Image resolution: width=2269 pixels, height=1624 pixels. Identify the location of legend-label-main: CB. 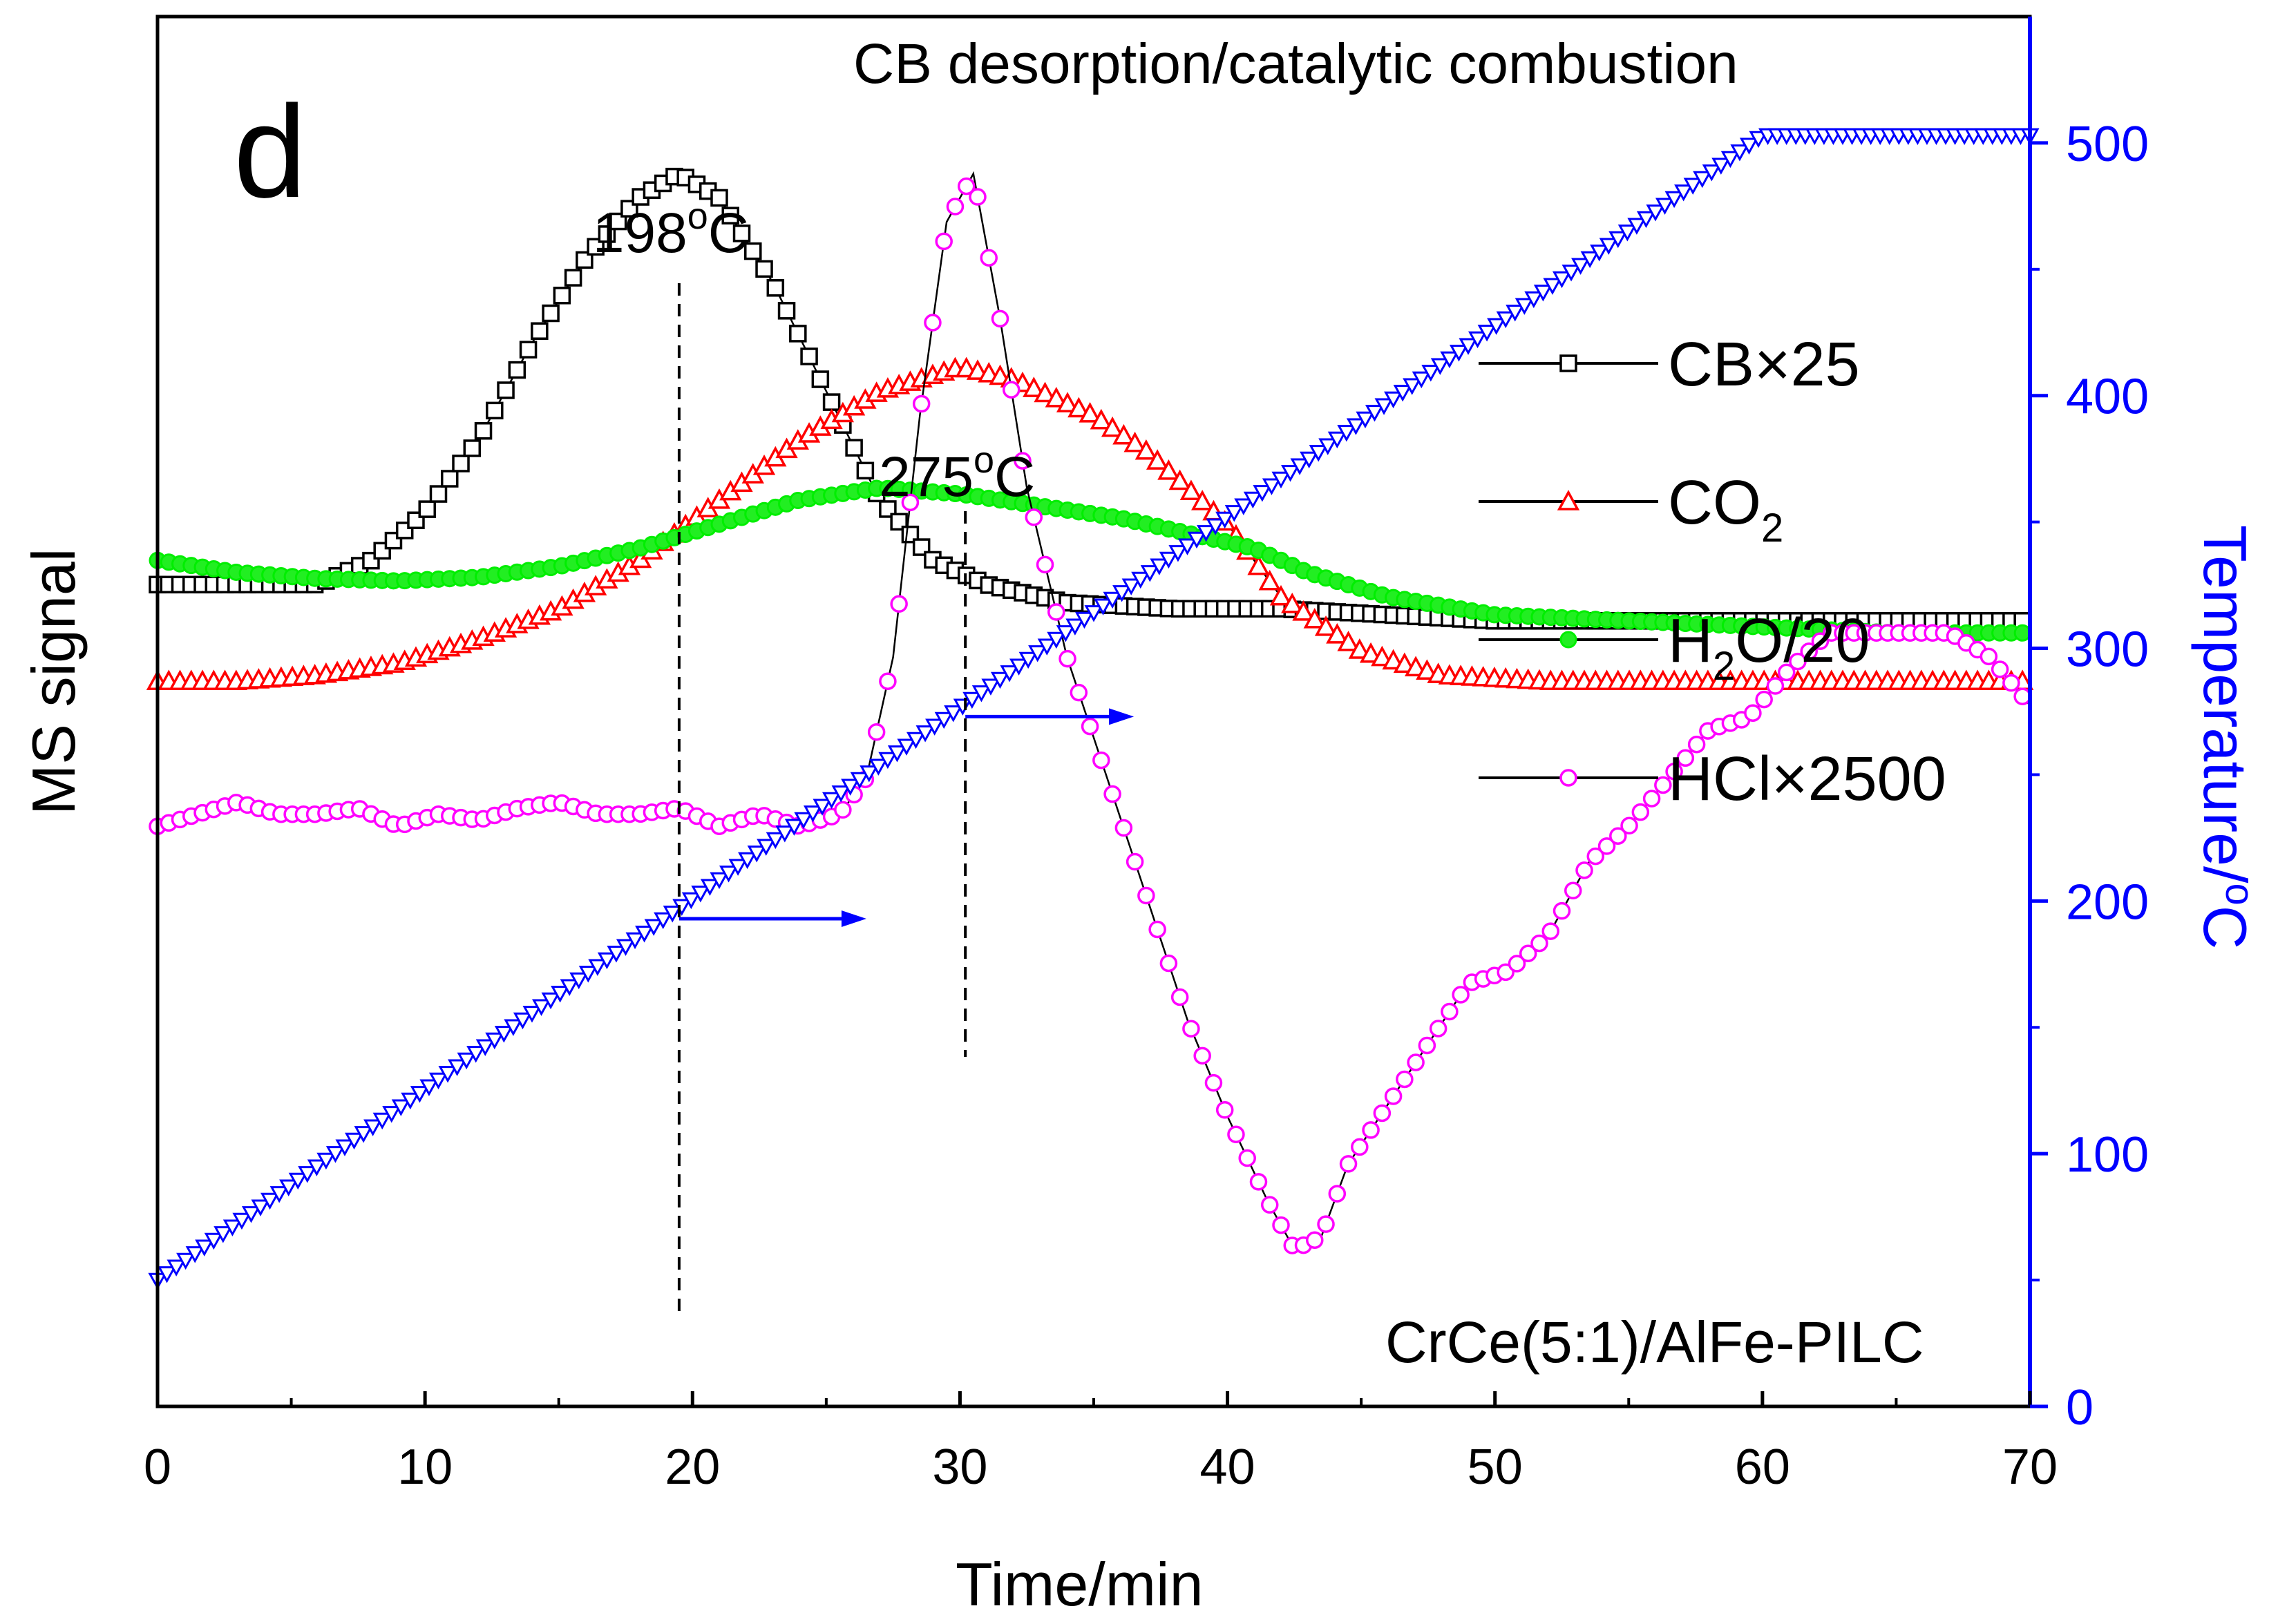
(1711, 364).